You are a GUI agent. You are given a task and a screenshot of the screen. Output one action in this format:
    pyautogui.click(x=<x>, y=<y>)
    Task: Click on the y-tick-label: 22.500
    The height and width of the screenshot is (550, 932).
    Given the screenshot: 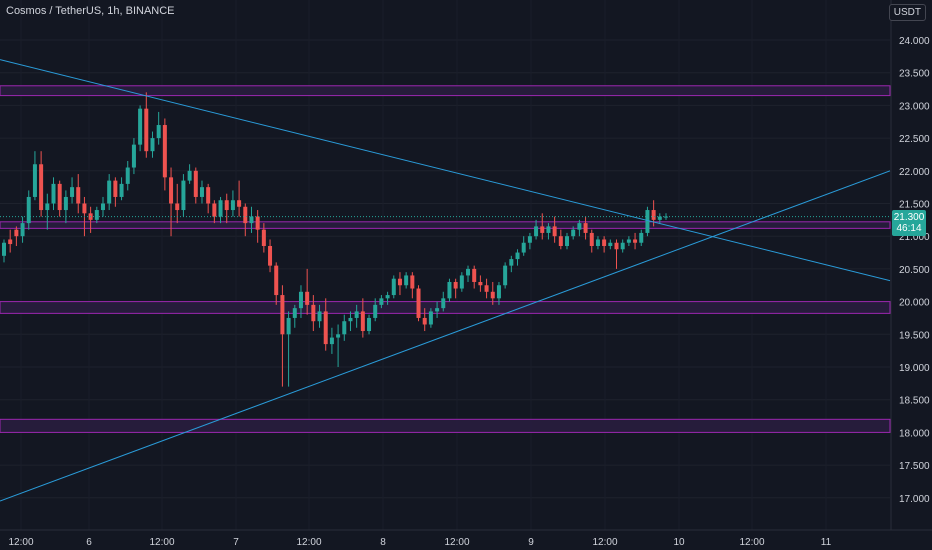 What is the action you would take?
    pyautogui.click(x=914, y=139)
    